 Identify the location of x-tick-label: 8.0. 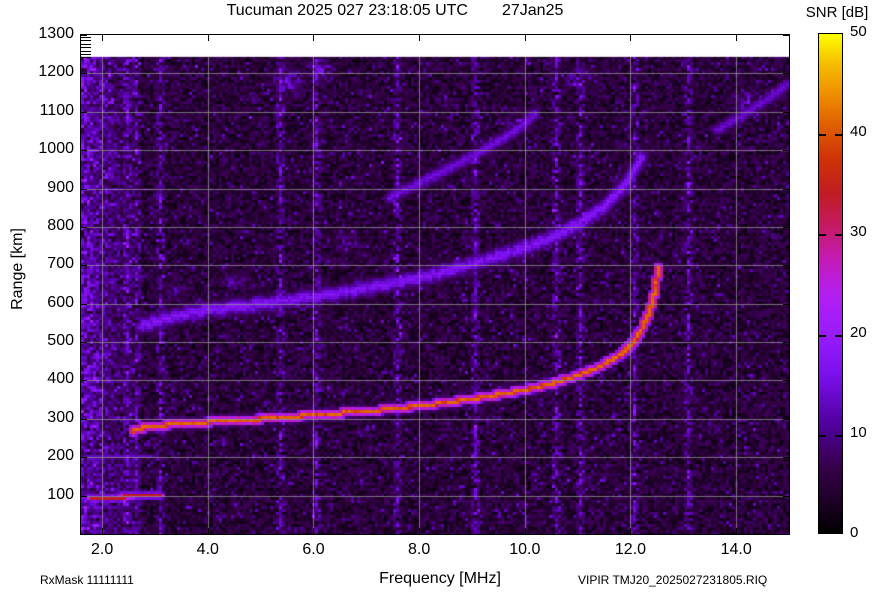
(419, 549).